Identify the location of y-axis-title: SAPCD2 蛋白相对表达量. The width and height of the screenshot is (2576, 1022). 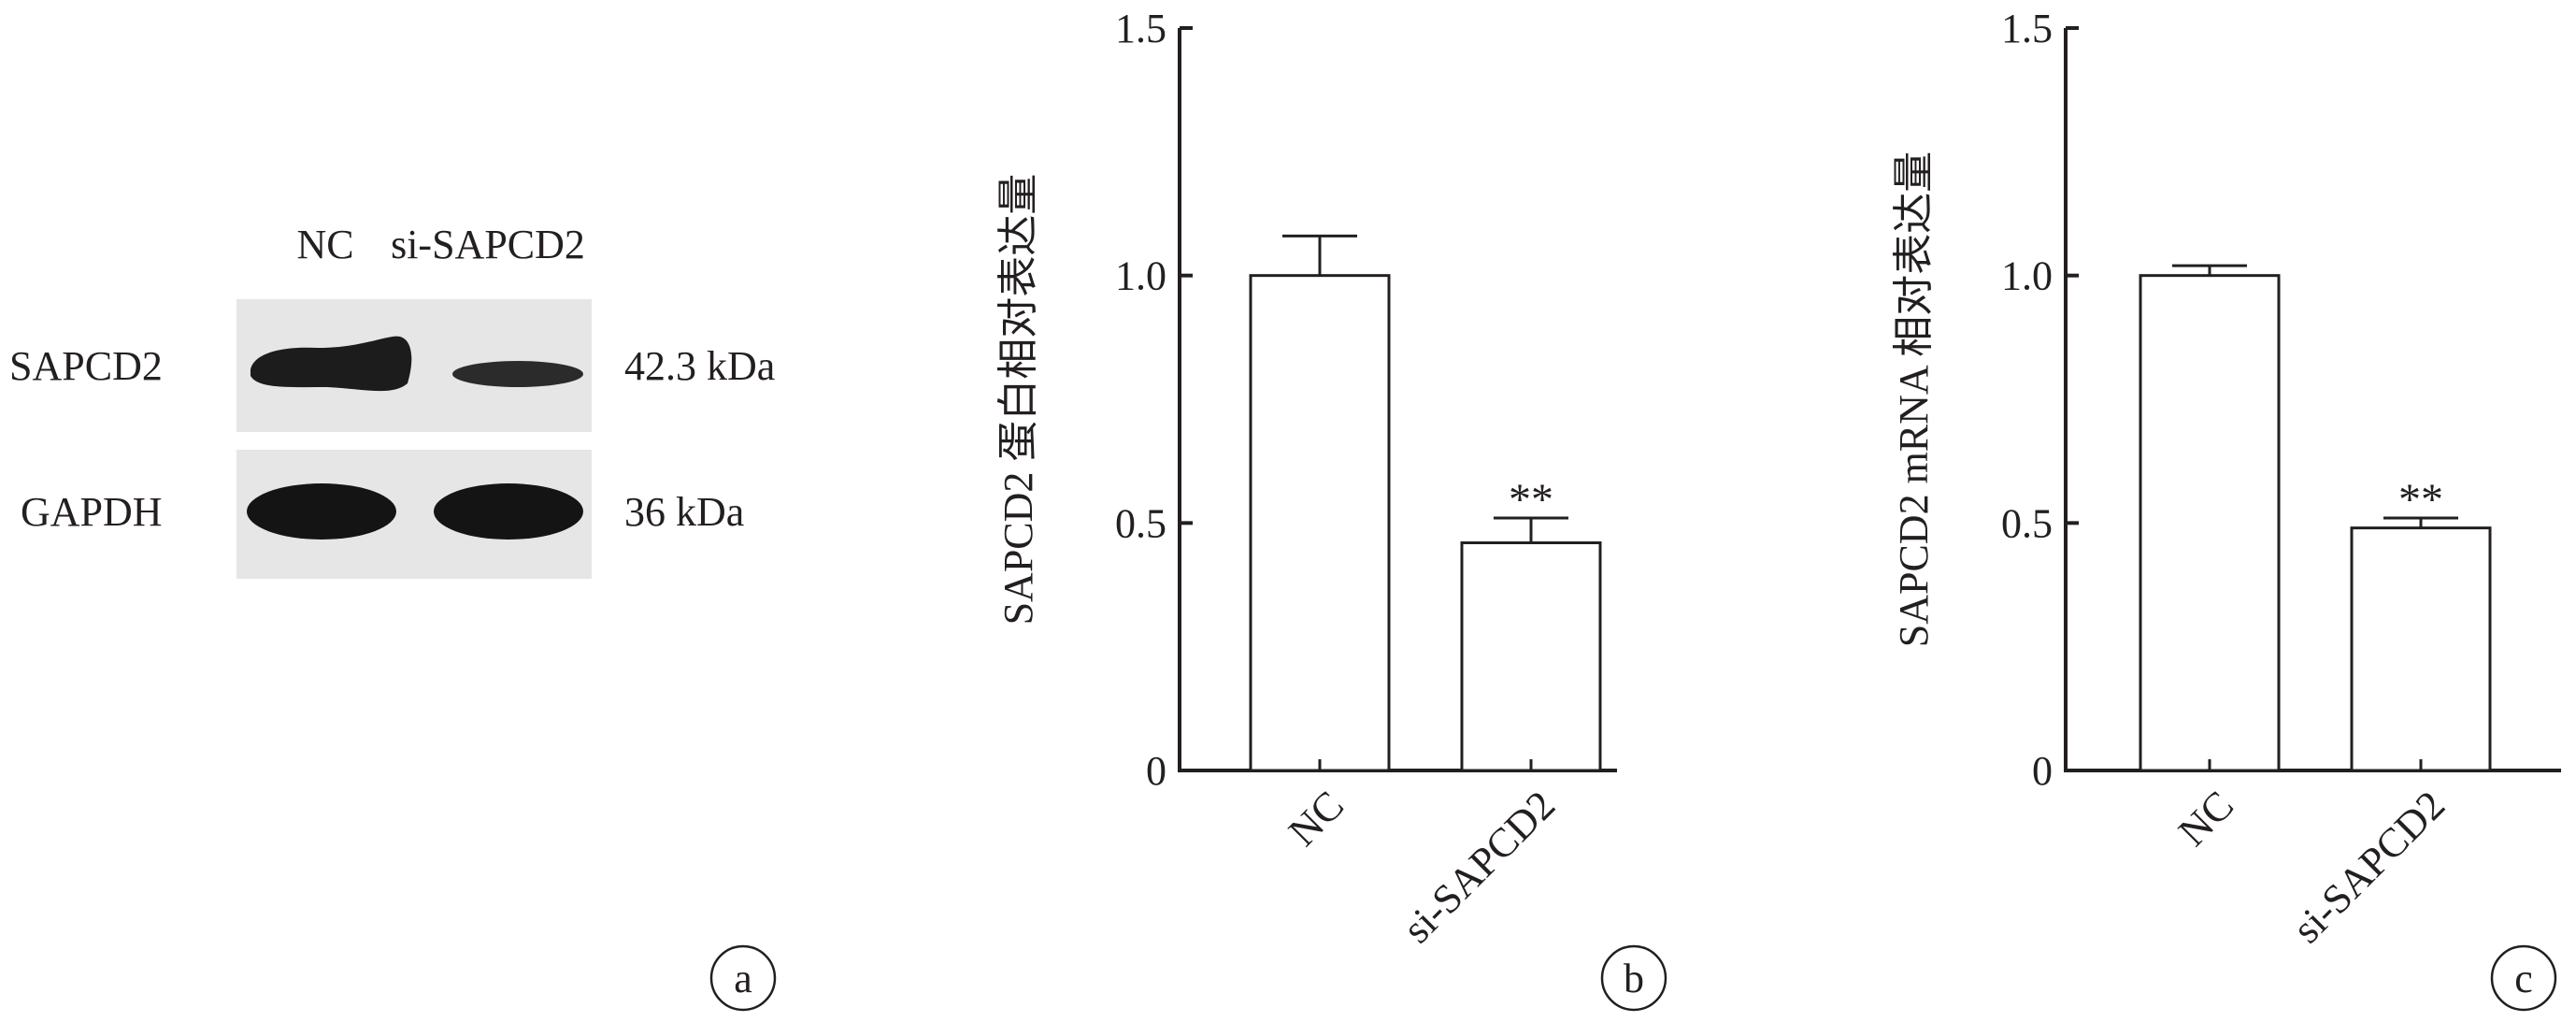
(1018, 400).